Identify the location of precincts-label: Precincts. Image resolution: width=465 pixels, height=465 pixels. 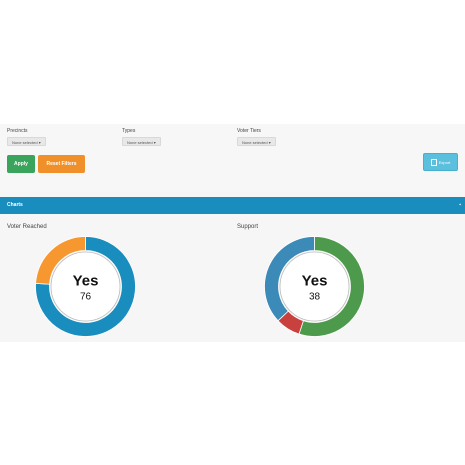
(17, 131).